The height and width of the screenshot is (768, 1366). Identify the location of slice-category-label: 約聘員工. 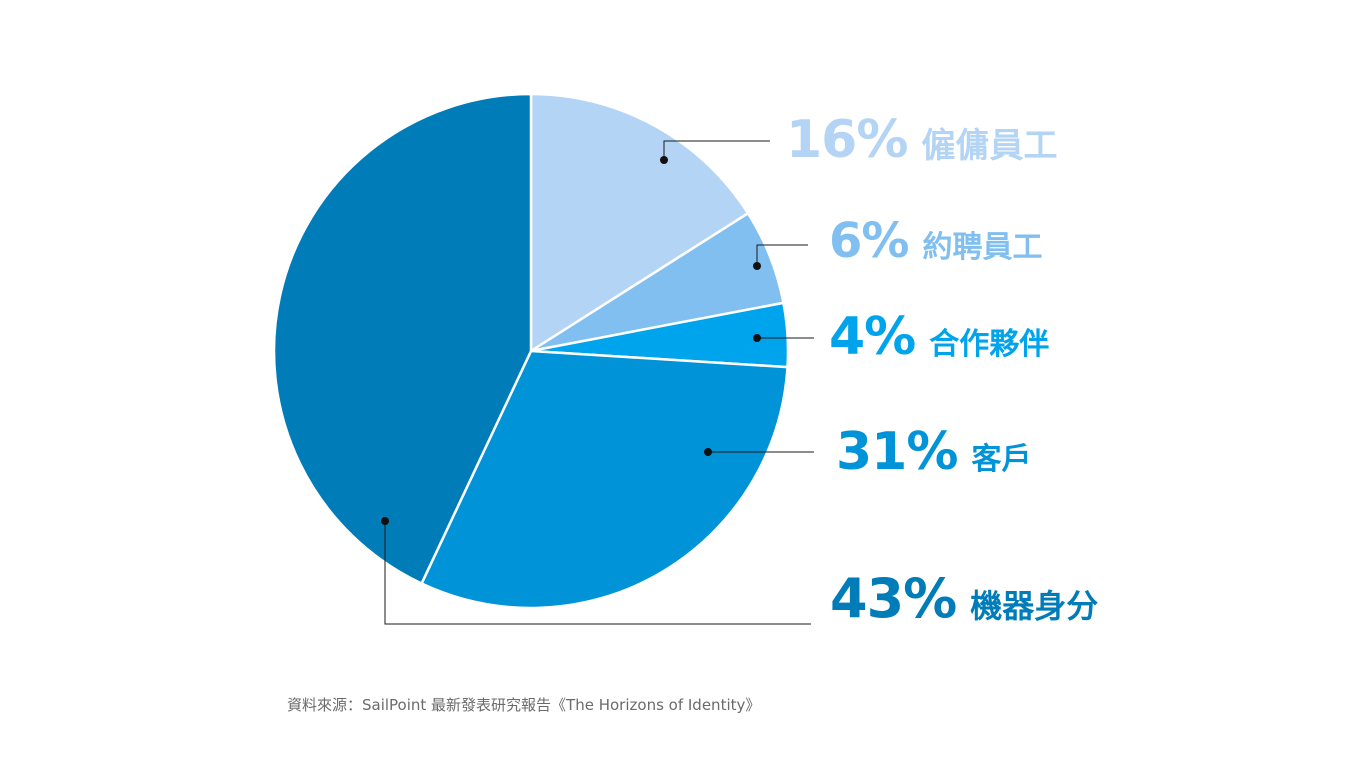
(983, 247).